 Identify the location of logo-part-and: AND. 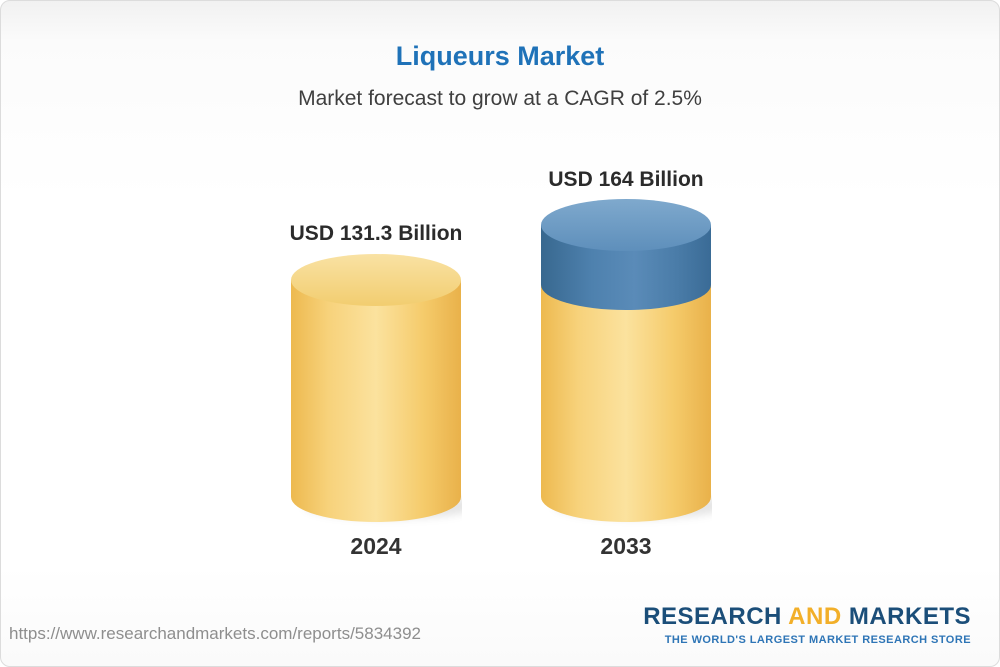
(815, 616).